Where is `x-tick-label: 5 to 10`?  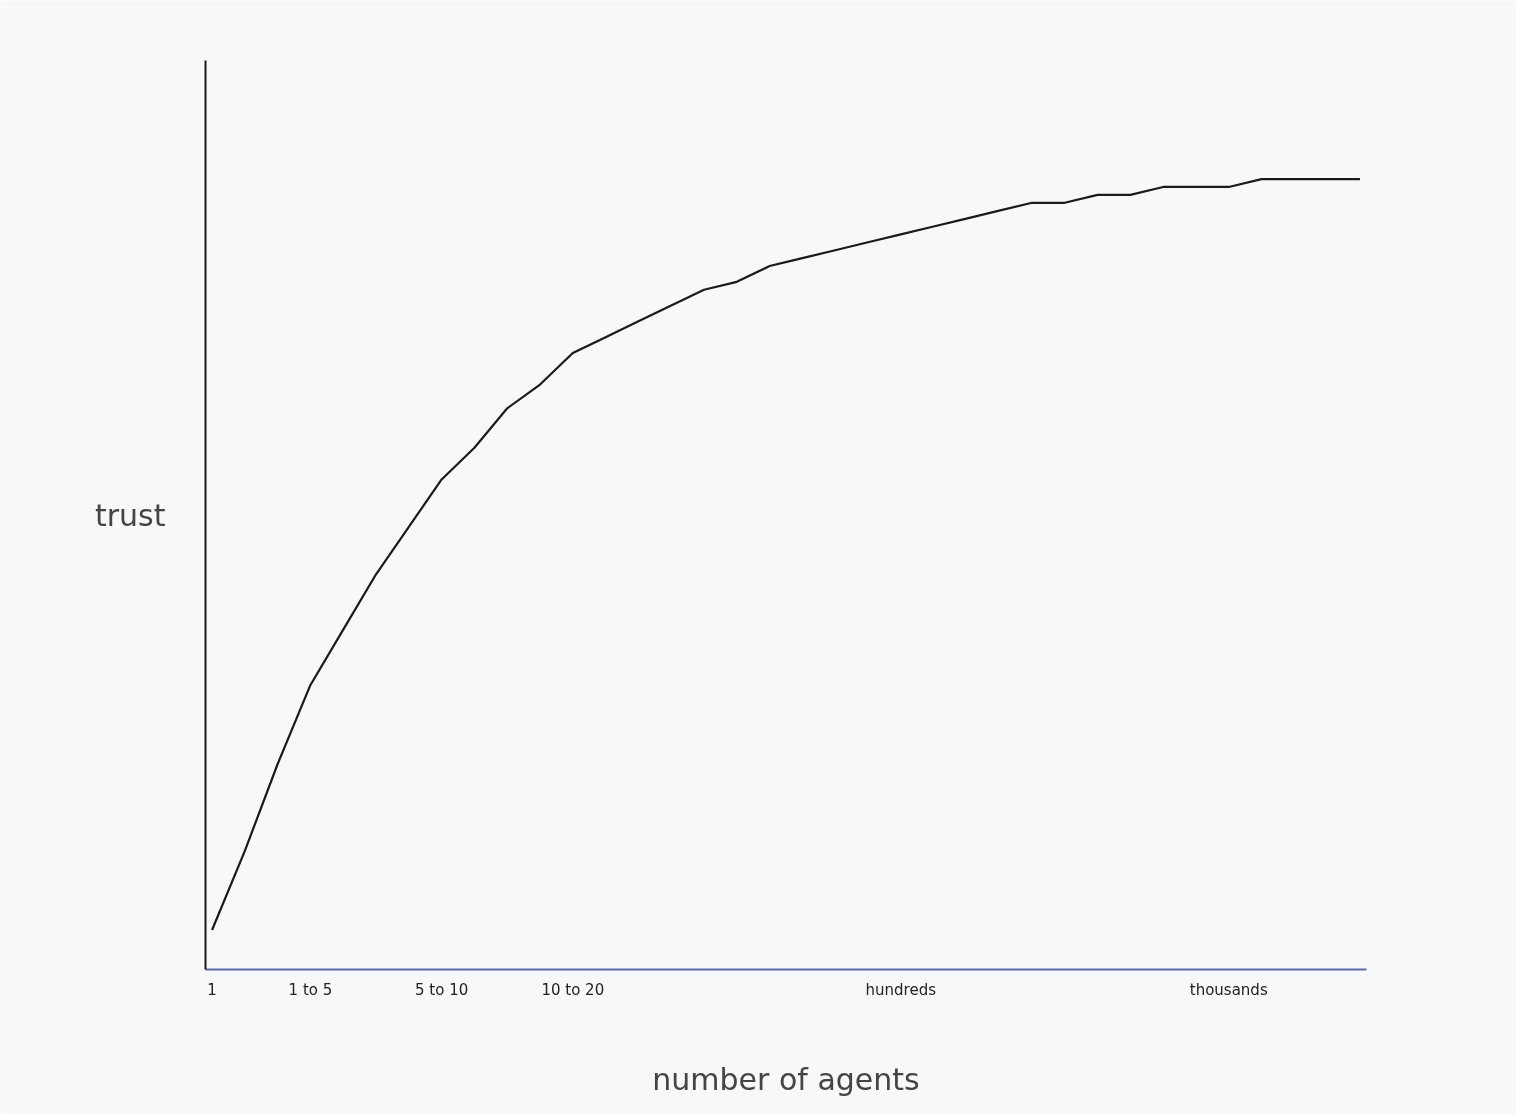
x-tick-label: 5 to 10 is located at coordinates (442, 989).